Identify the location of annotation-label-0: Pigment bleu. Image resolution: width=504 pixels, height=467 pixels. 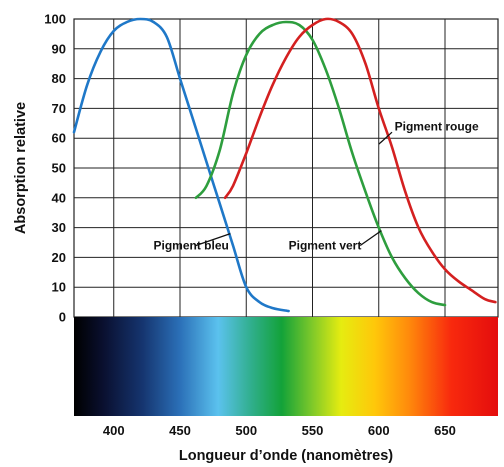
(191, 245).